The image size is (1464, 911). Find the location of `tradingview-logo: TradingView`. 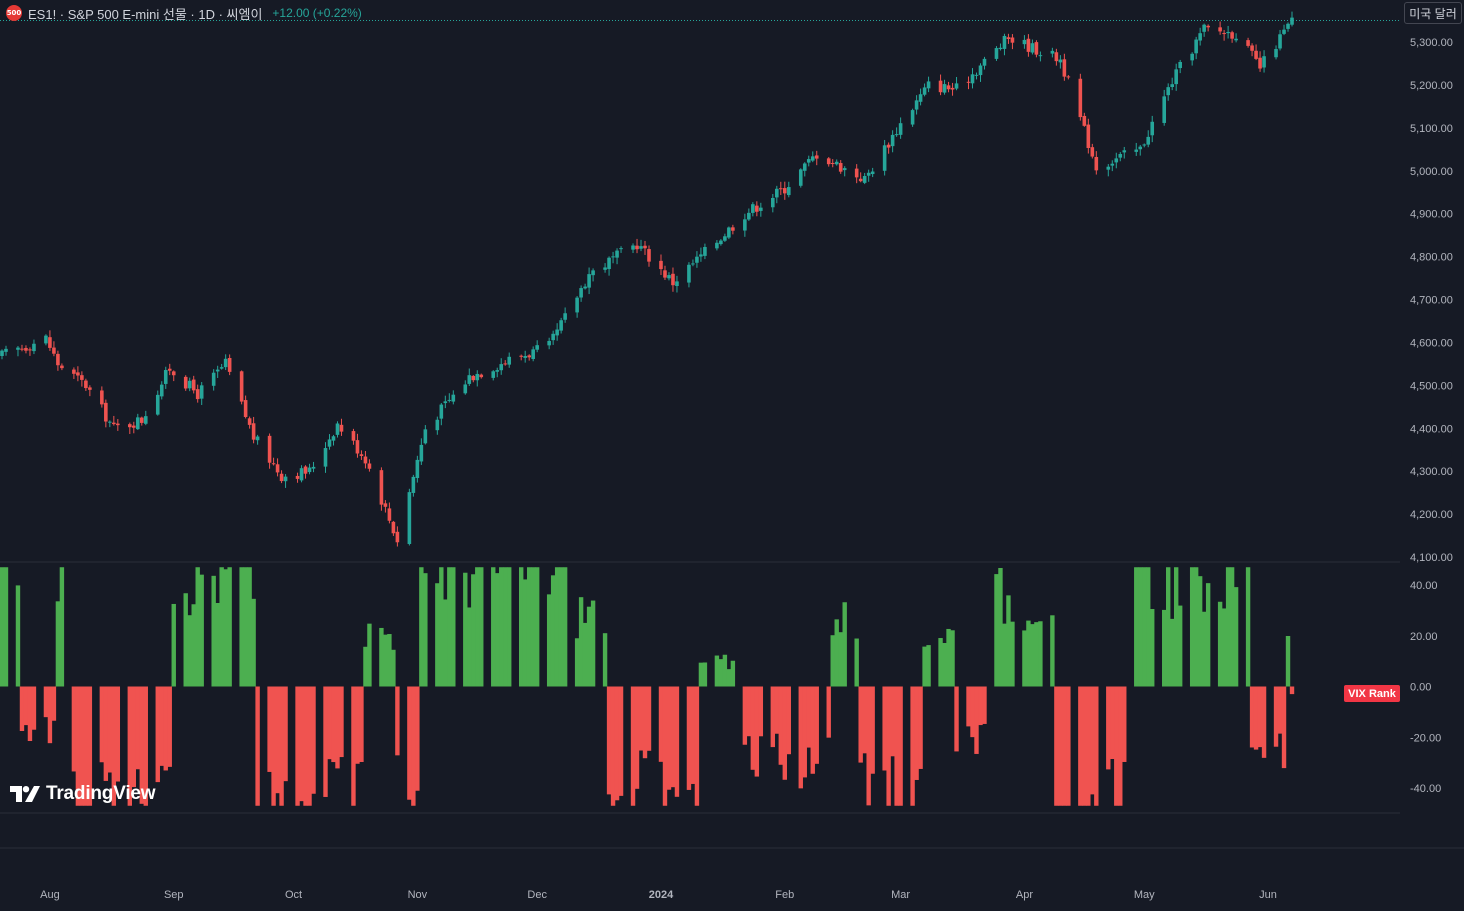

tradingview-logo: TradingView is located at coordinates (83, 794).